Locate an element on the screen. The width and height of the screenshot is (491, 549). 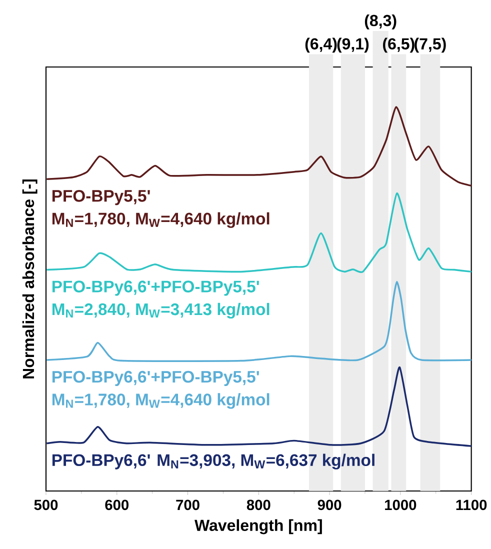
series-label: PFO-BPy5,5' is located at coordinates (101, 198).